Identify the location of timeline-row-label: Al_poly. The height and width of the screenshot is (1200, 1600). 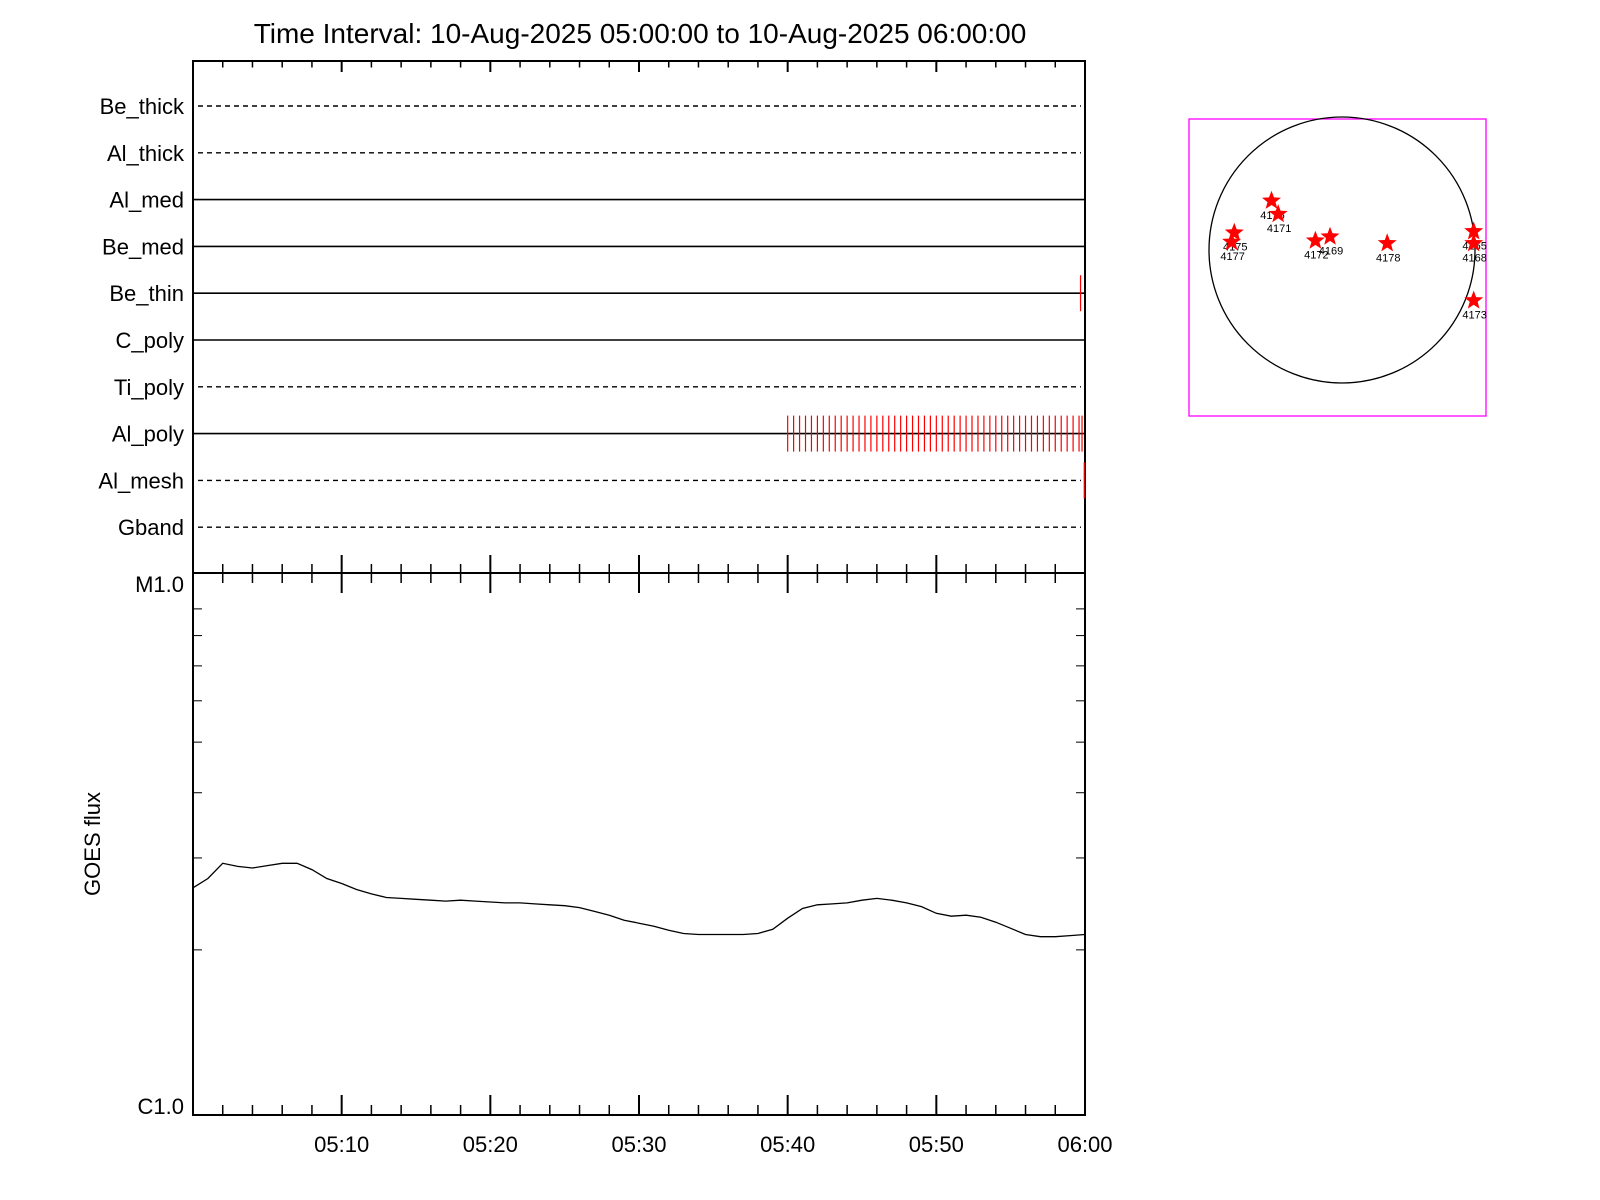
(148, 434).